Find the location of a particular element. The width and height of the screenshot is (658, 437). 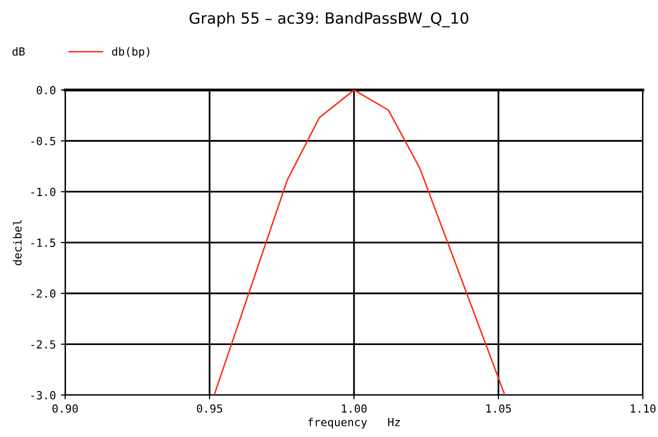

y-tick-label: -1.0 is located at coordinates (43, 192).